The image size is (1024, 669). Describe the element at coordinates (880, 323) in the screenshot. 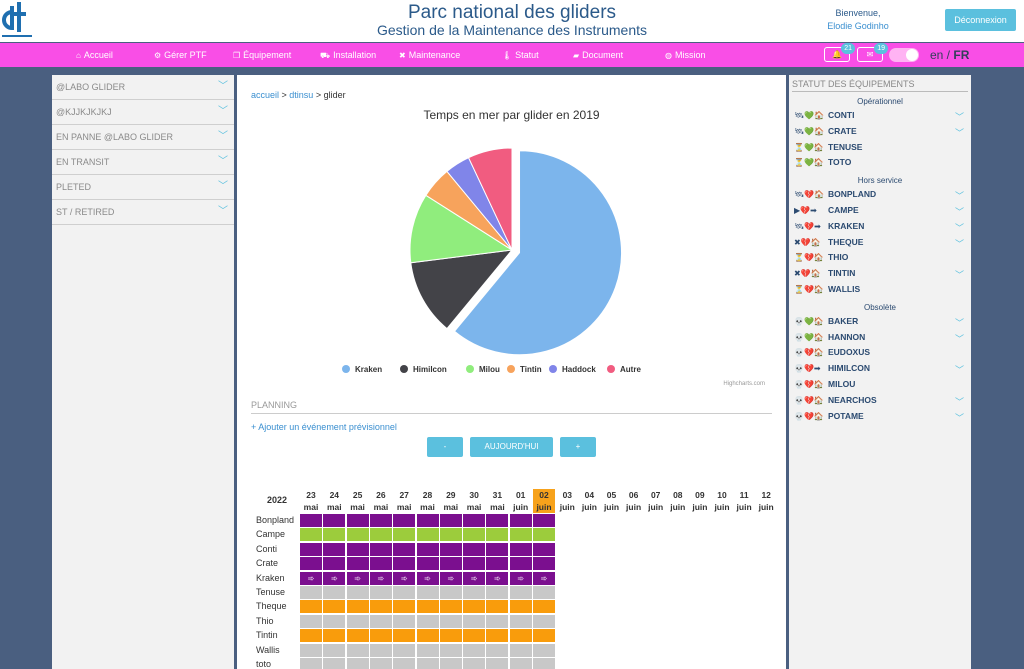

I see `equipment-item-baker: 💀💚🏠 BAKER ﹀` at that location.